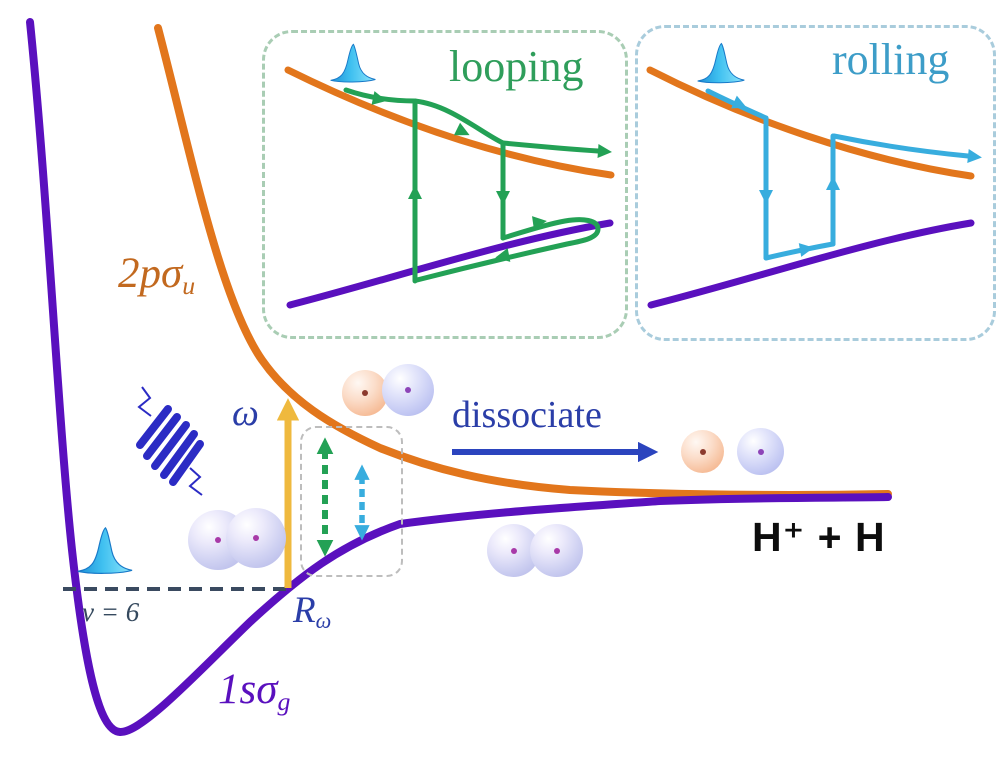  What do you see at coordinates (891, 59) in the screenshot?
I see `rolling-title: rolling` at bounding box center [891, 59].